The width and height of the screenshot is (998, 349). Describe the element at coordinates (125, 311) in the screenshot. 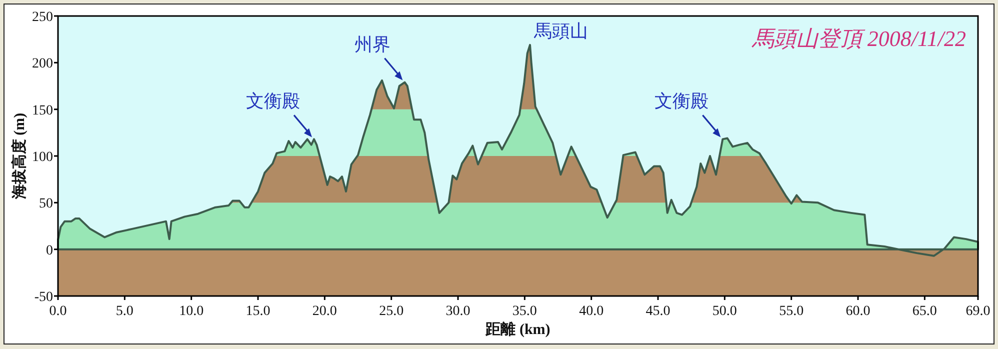

I see `x-tick-label: 5.0` at that location.